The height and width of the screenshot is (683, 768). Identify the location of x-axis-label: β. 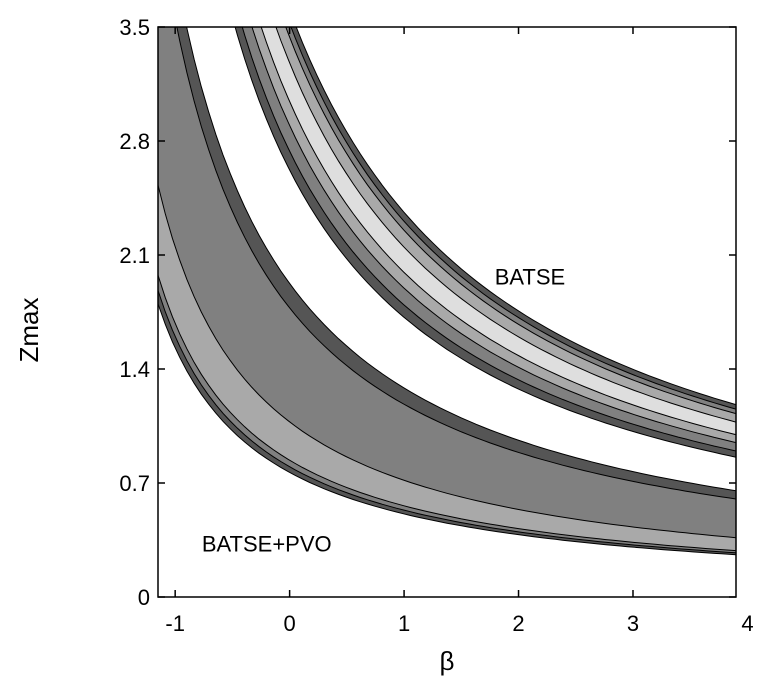
(447, 661).